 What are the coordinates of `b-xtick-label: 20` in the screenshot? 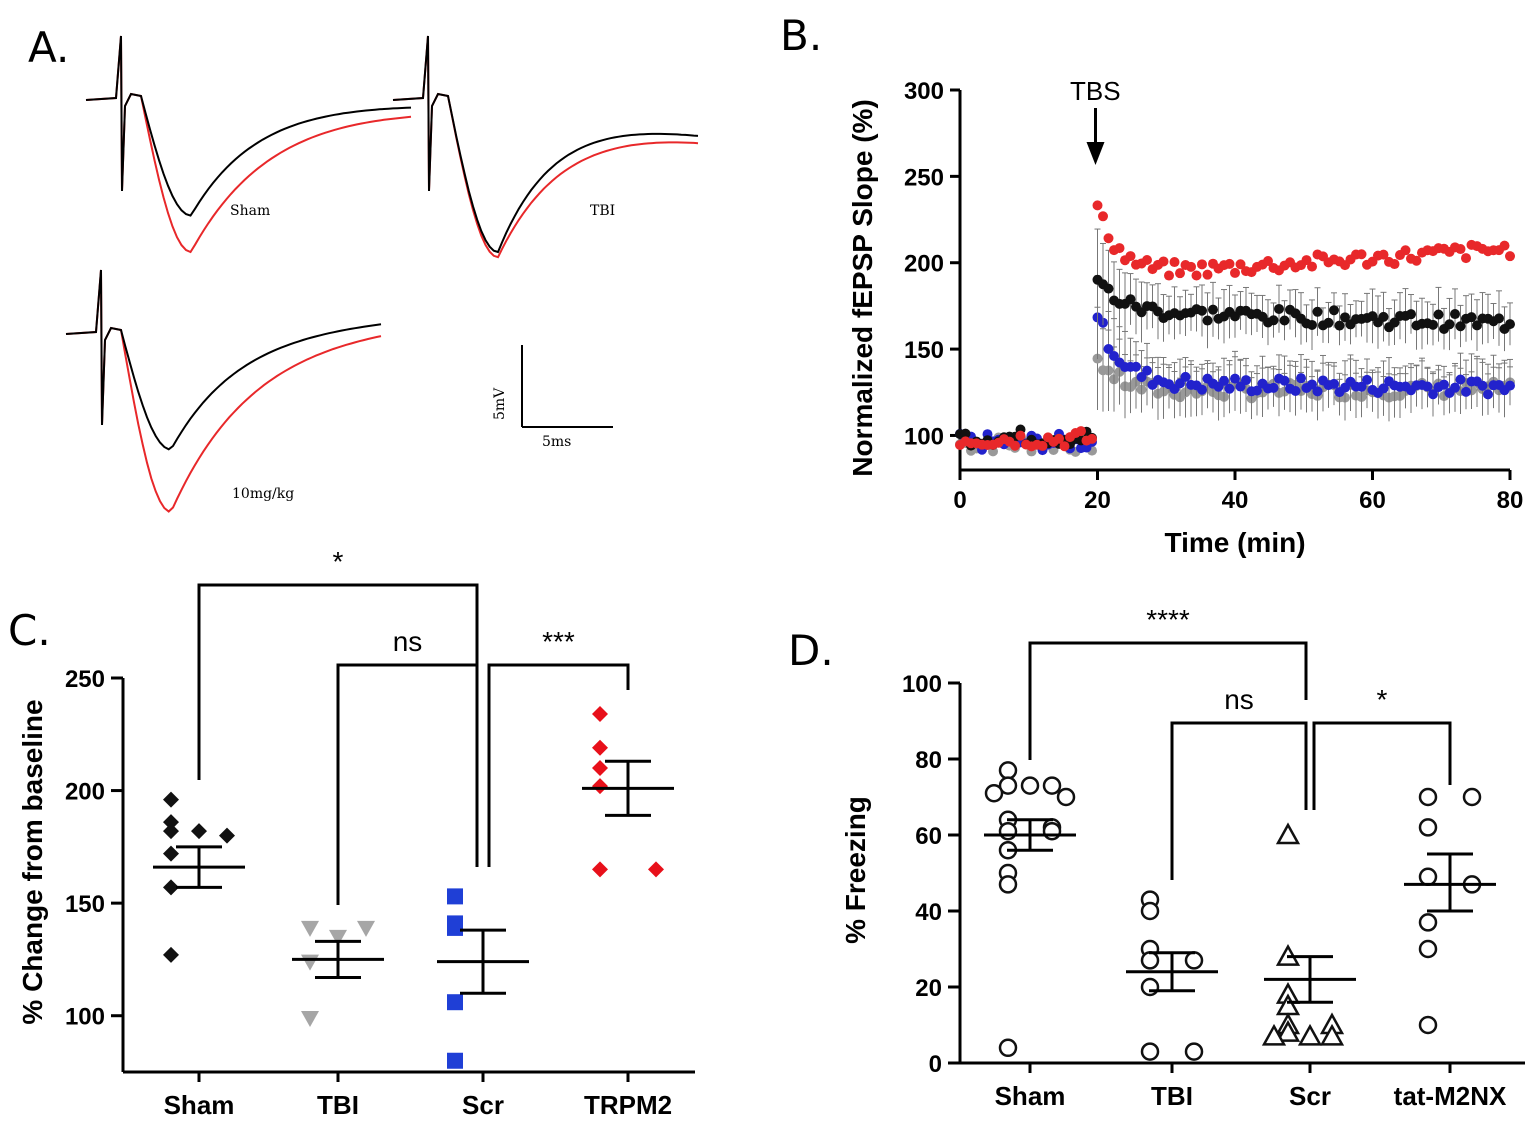 It's located at (1097, 500).